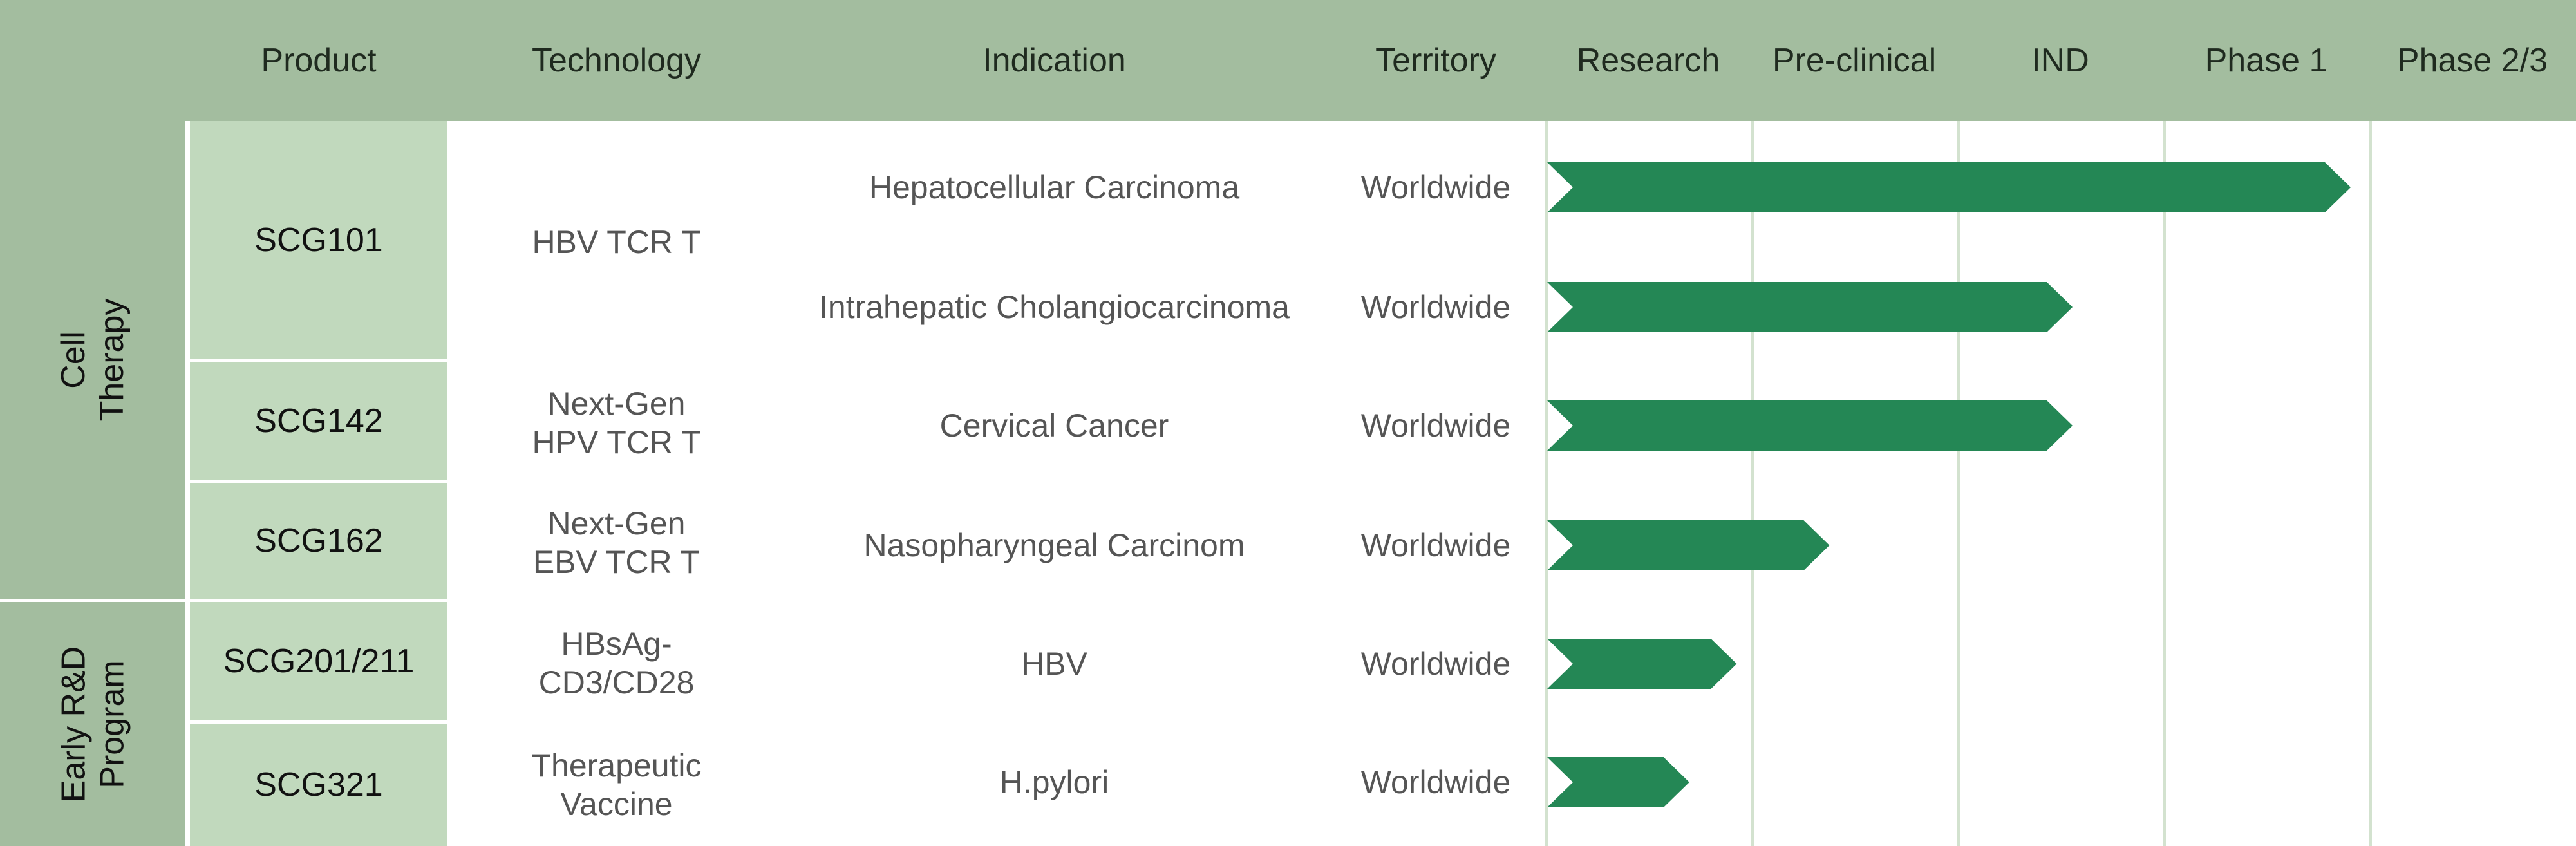 Image resolution: width=2576 pixels, height=846 pixels. I want to click on header-indication: Indication, so click(1054, 60).